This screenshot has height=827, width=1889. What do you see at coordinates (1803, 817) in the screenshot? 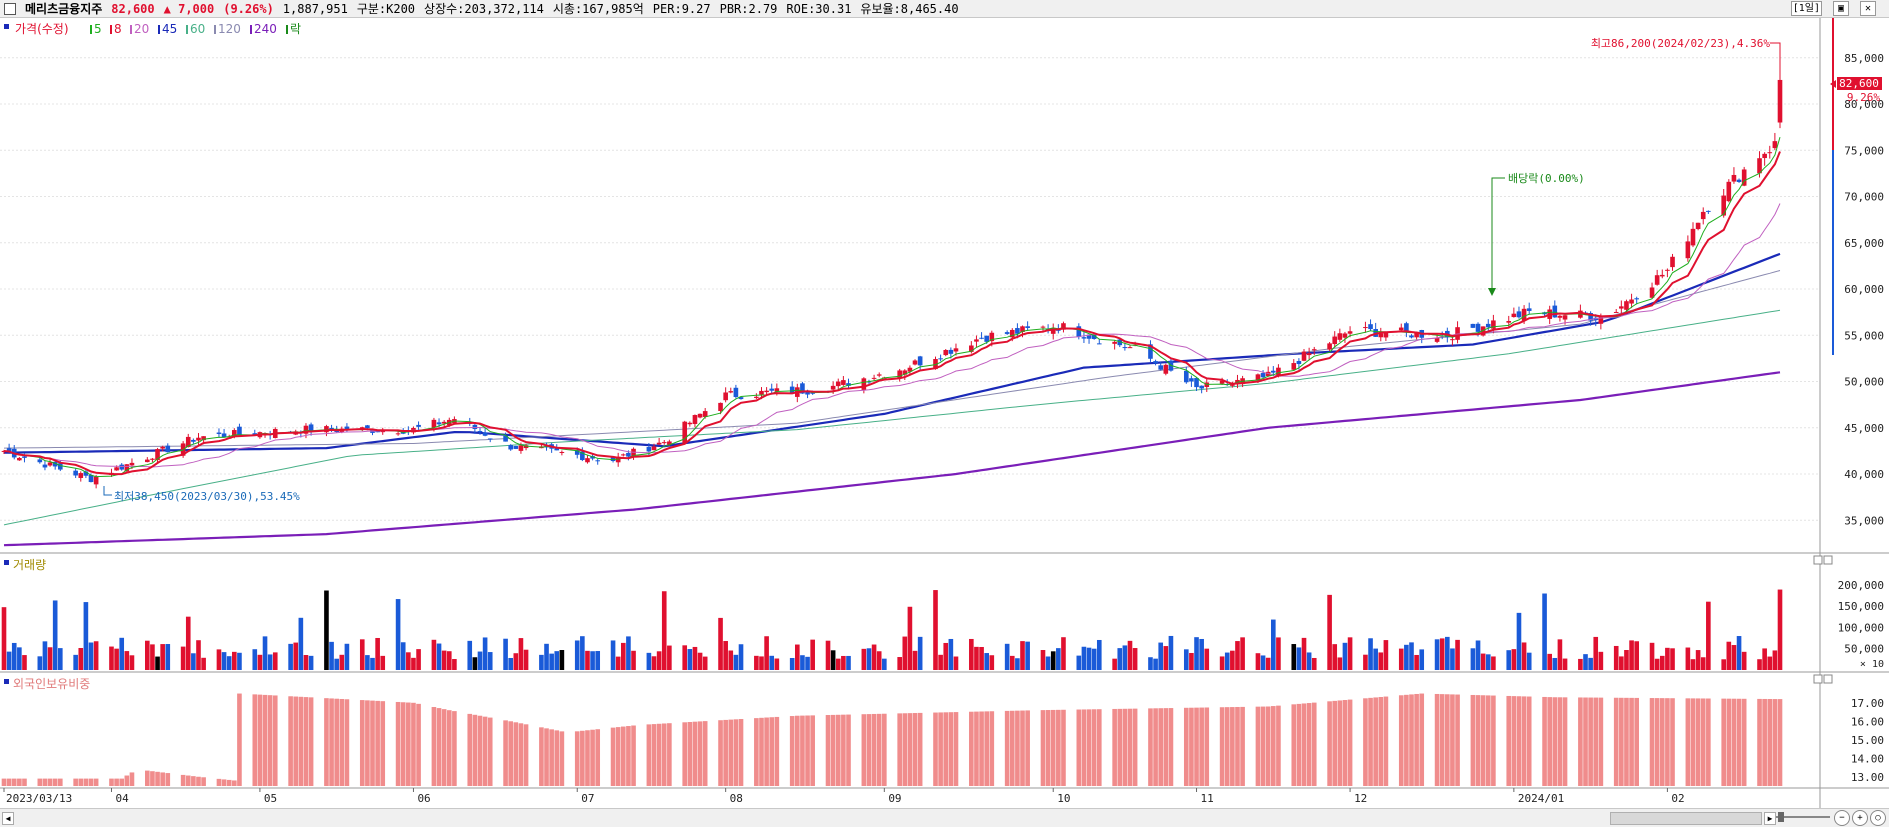
I see `zoom-slider-track` at bounding box center [1803, 817].